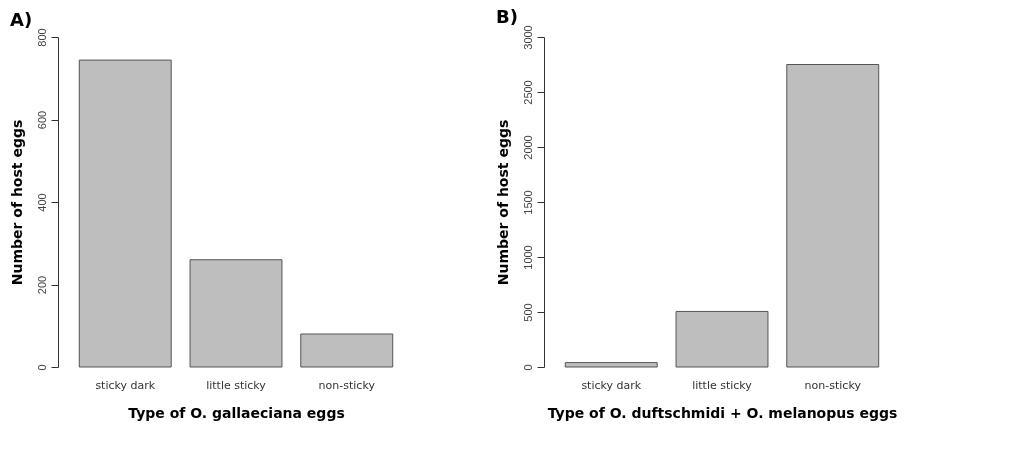  I want to click on y-tick-label: 2500, so click(527, 92).